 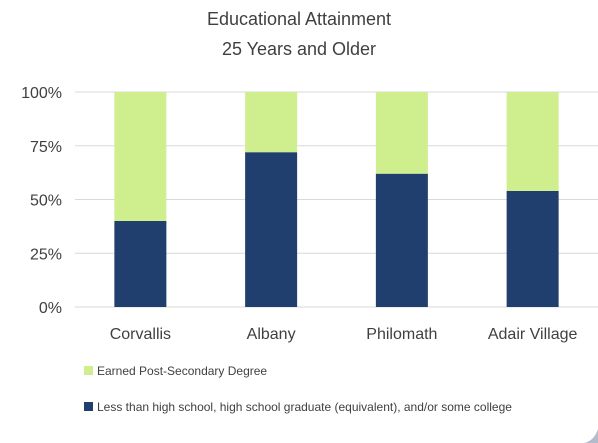 I want to click on legend-swatch-post-secondary, so click(x=88, y=370).